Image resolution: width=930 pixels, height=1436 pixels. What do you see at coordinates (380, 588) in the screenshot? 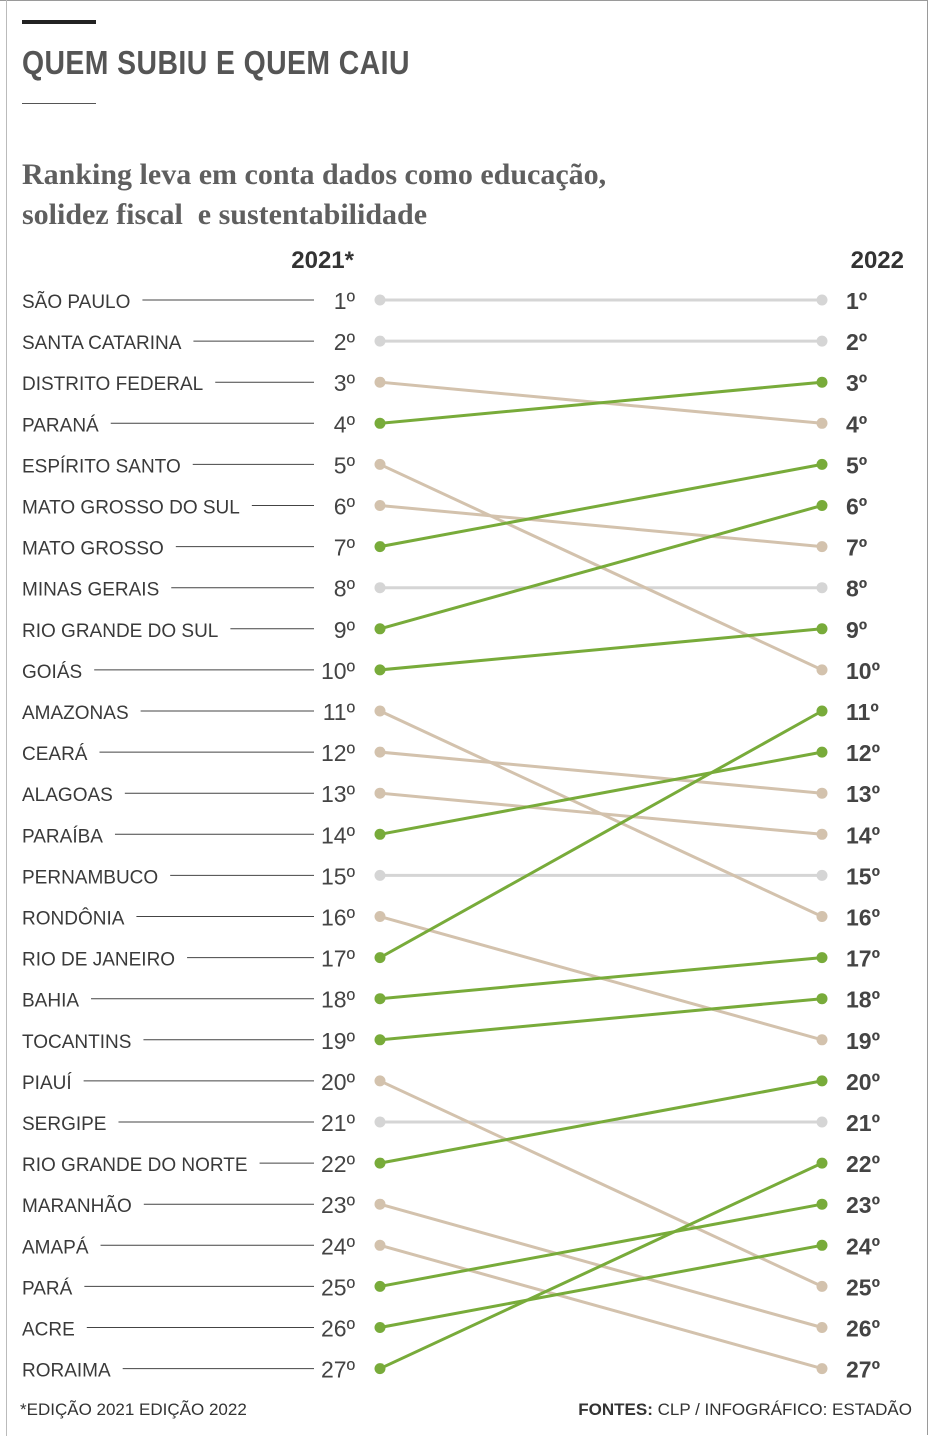
I see `dot-2021-minas-gerais` at bounding box center [380, 588].